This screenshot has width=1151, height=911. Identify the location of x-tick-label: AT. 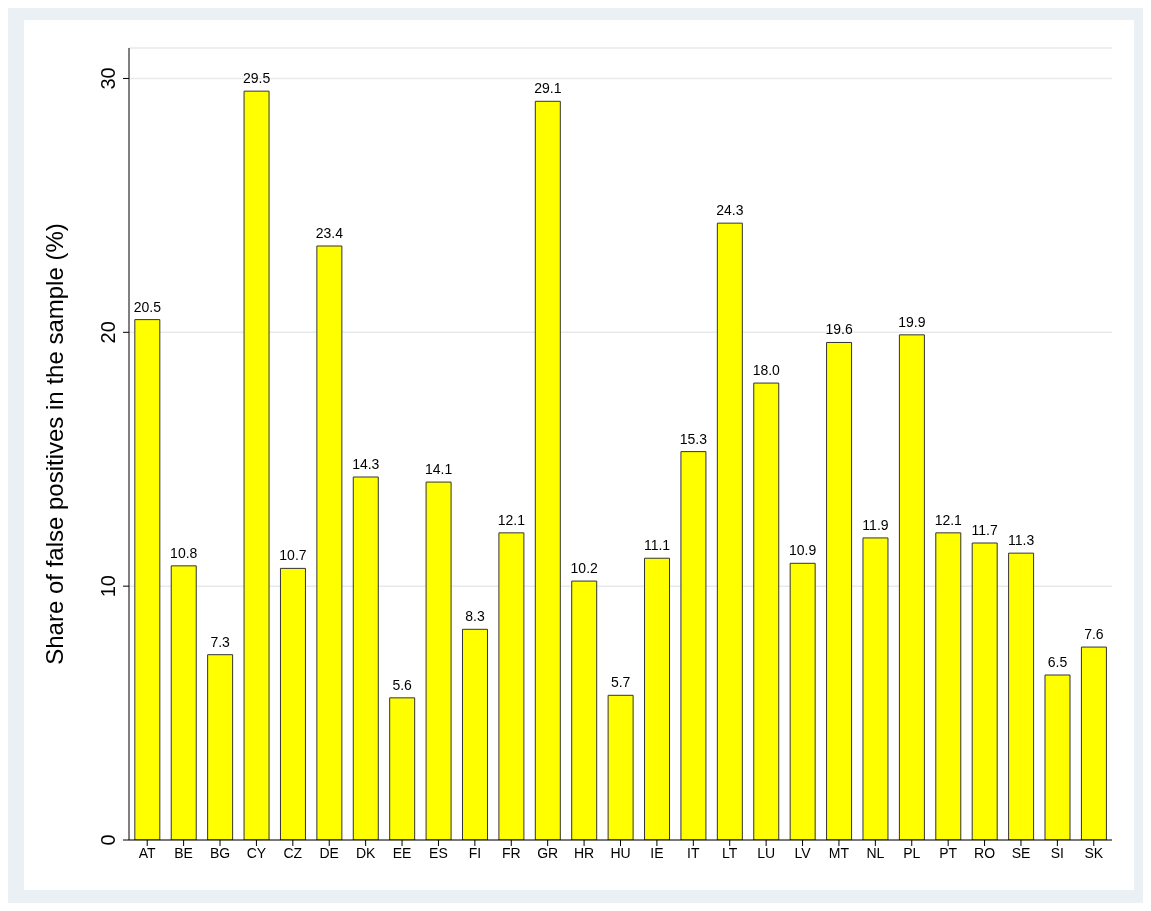
(147, 852).